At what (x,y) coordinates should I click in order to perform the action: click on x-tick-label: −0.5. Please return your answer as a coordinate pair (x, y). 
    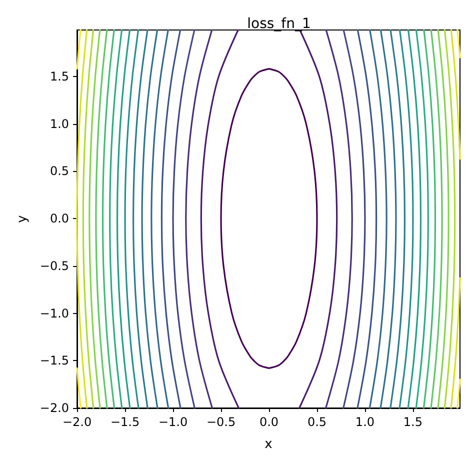
    Looking at the image, I should click on (221, 422).